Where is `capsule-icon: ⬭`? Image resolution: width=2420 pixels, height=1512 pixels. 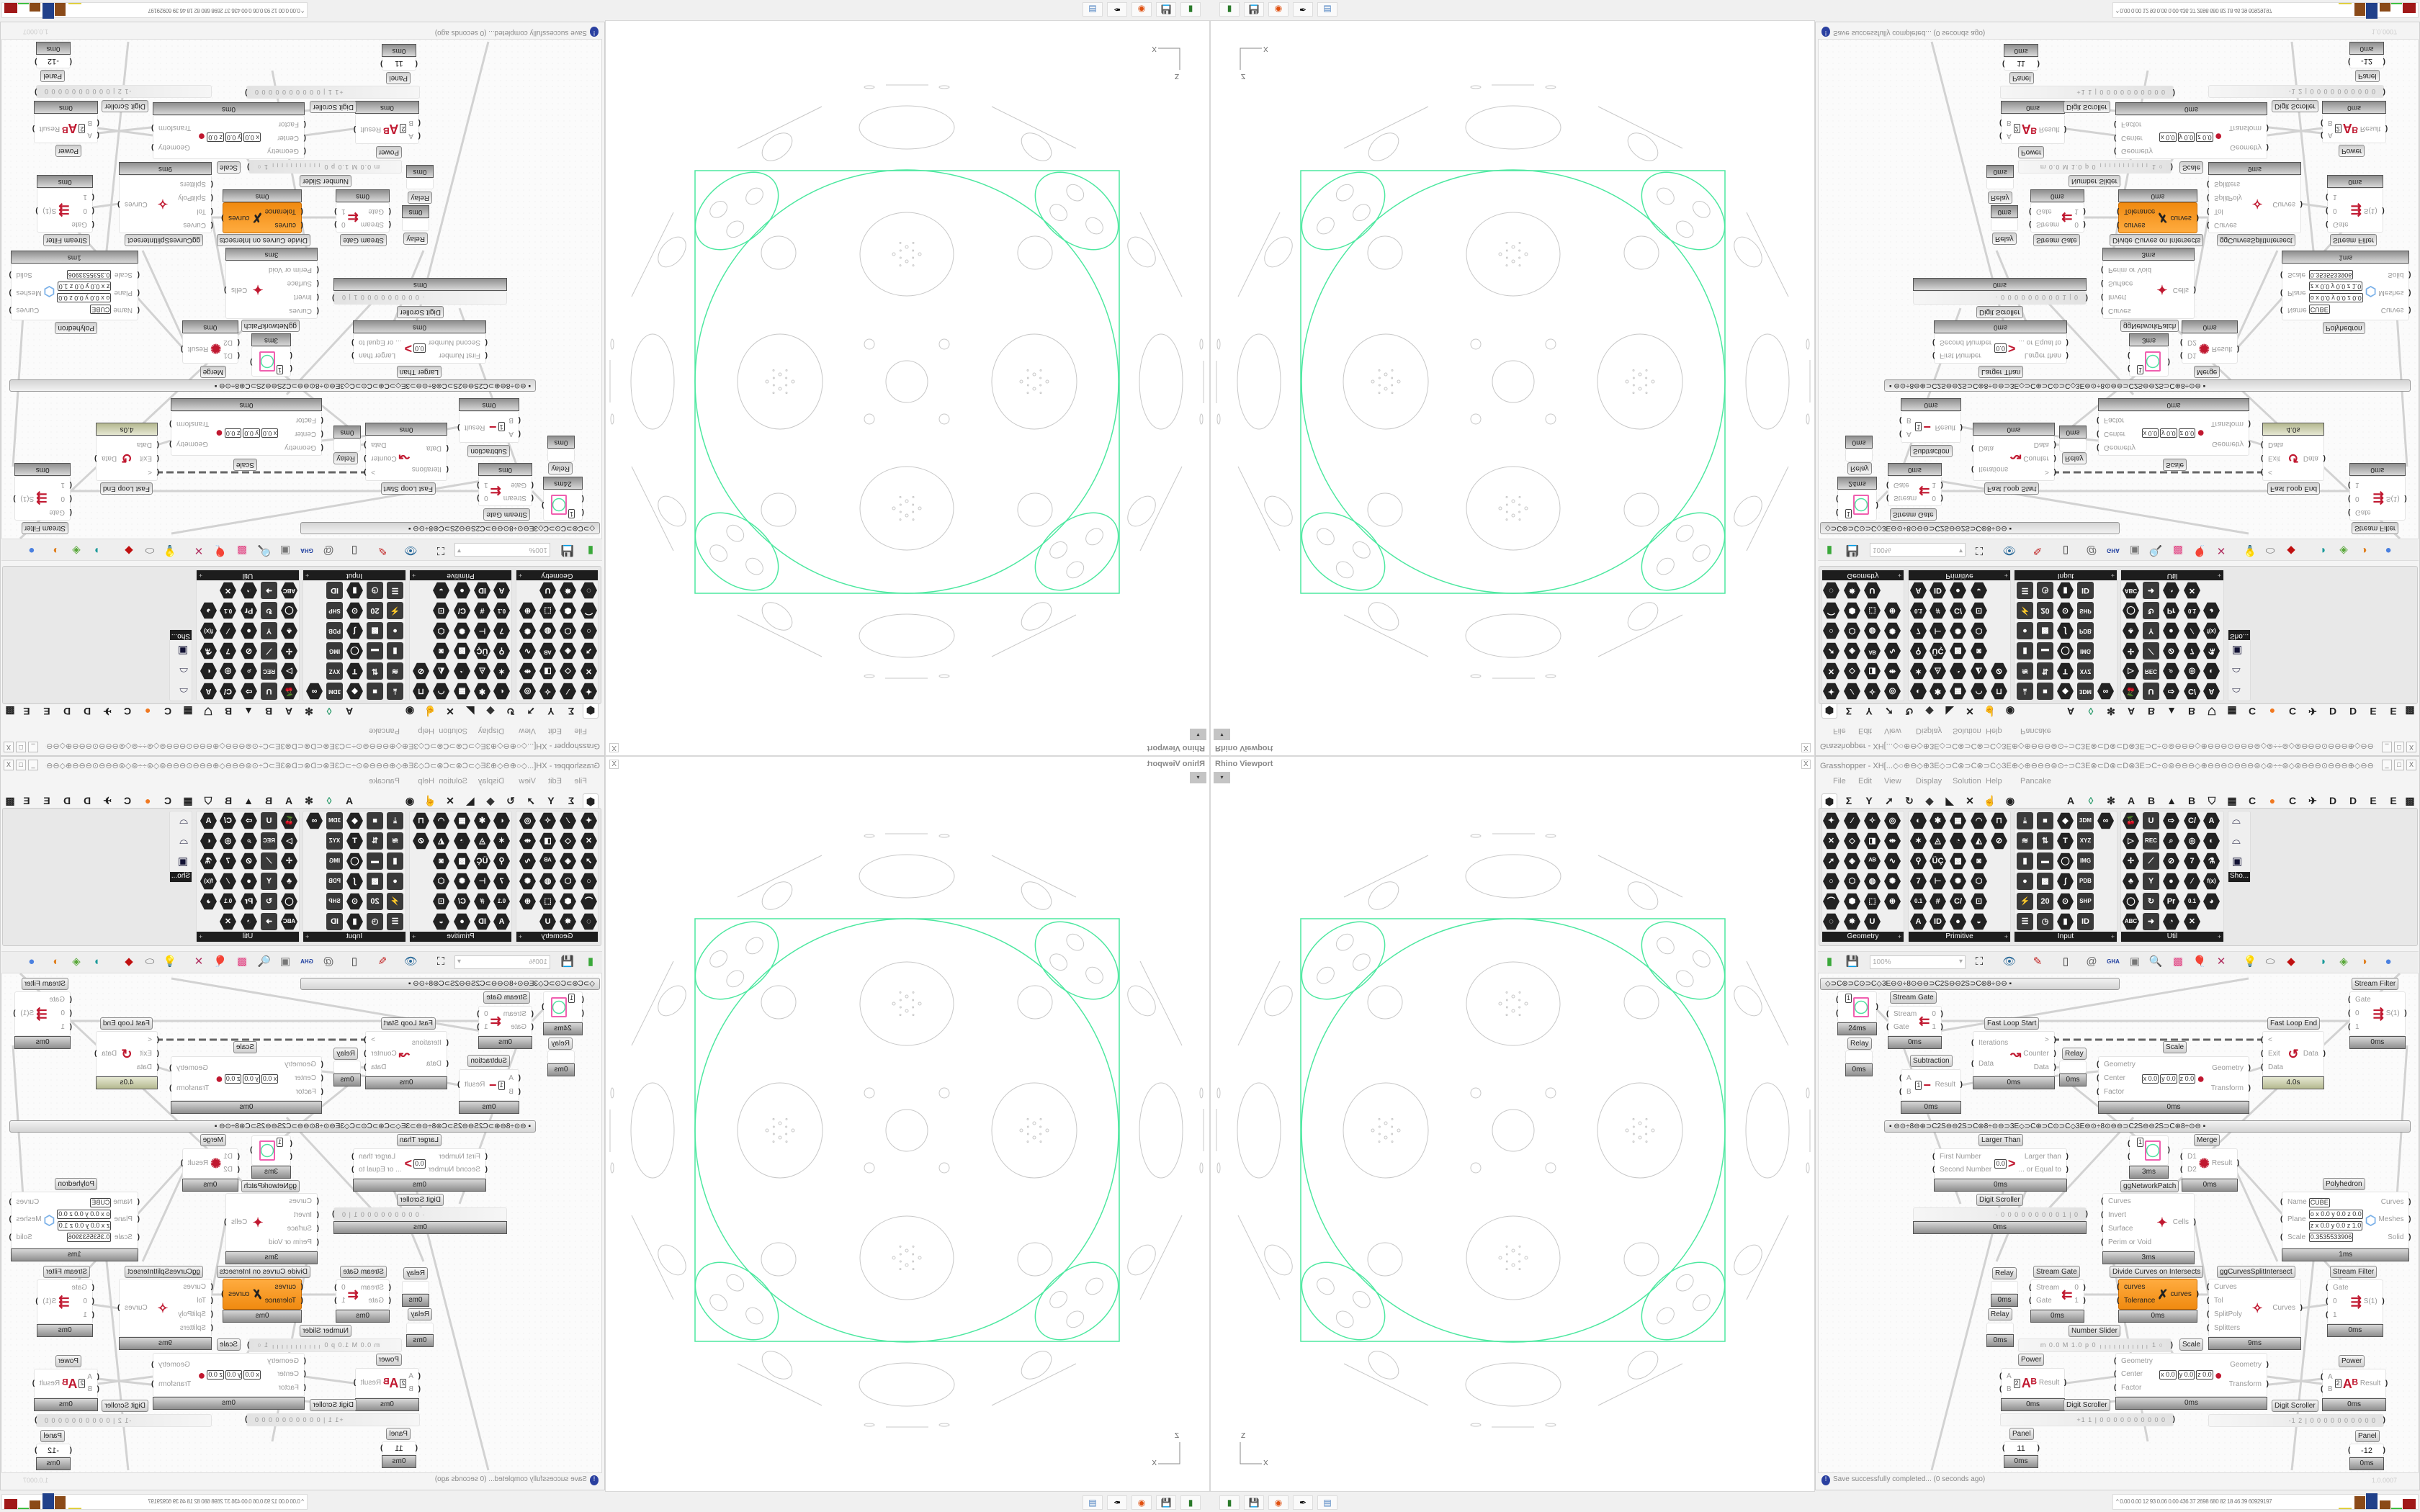
capsule-icon: ⬭ is located at coordinates (2270, 961).